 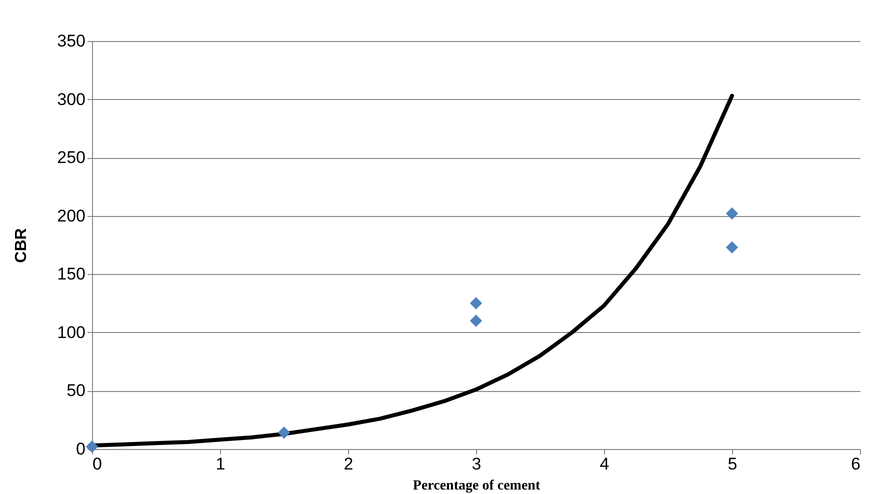 I want to click on y-tick-label: 350, so click(x=71, y=41).